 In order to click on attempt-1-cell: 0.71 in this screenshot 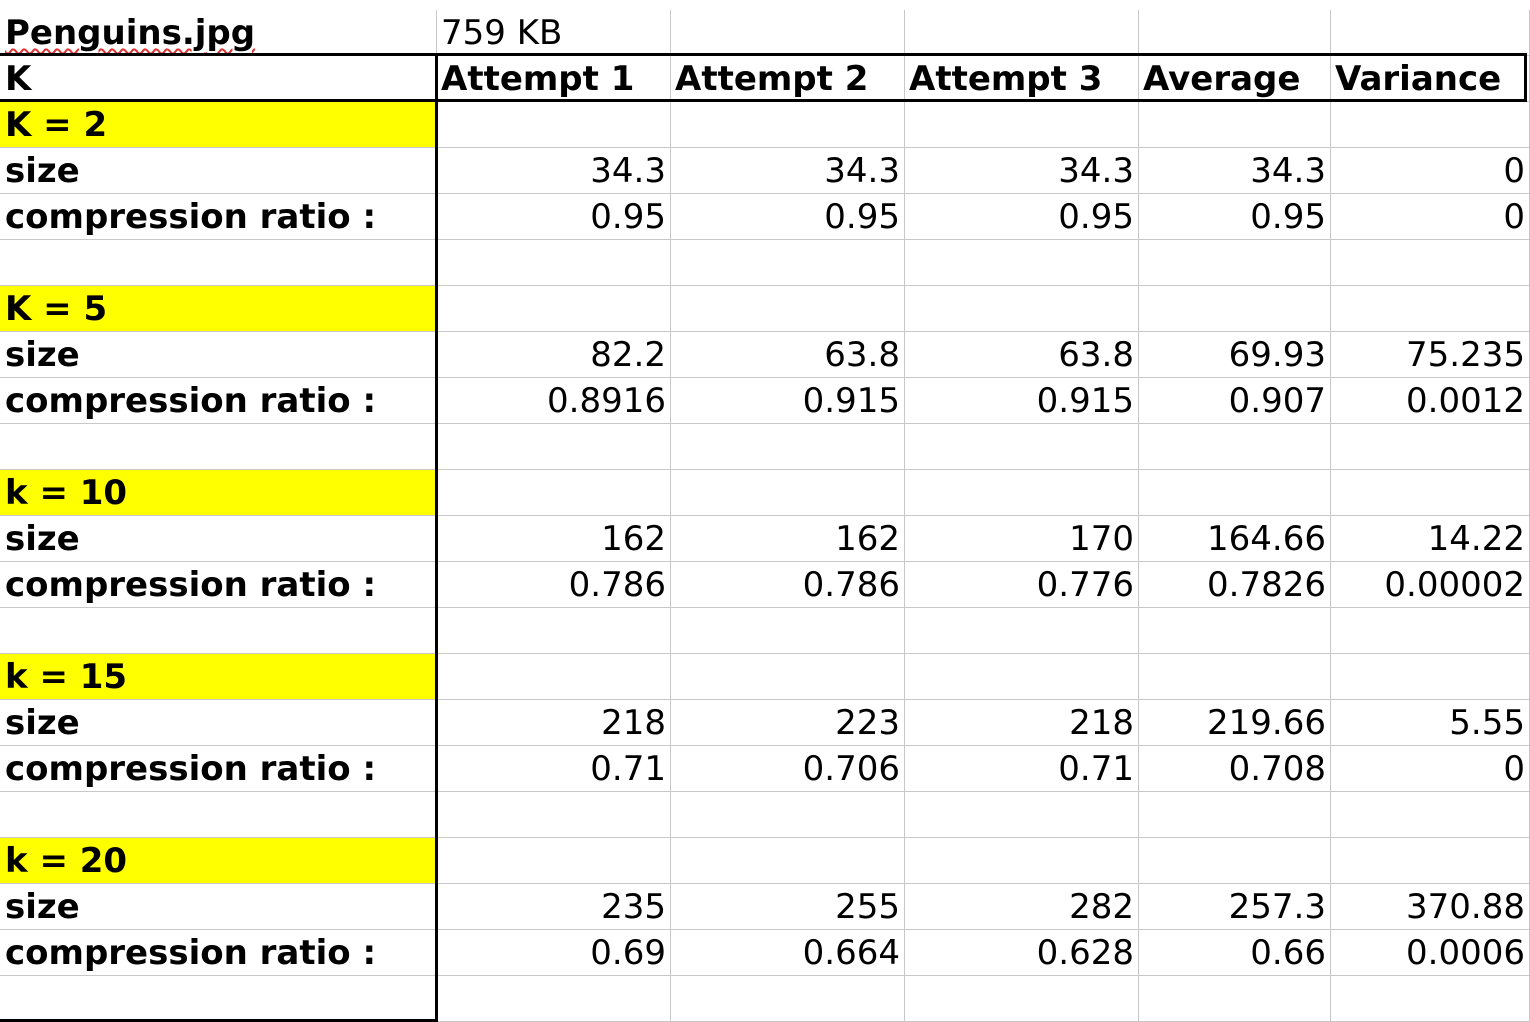, I will do `click(554, 769)`.